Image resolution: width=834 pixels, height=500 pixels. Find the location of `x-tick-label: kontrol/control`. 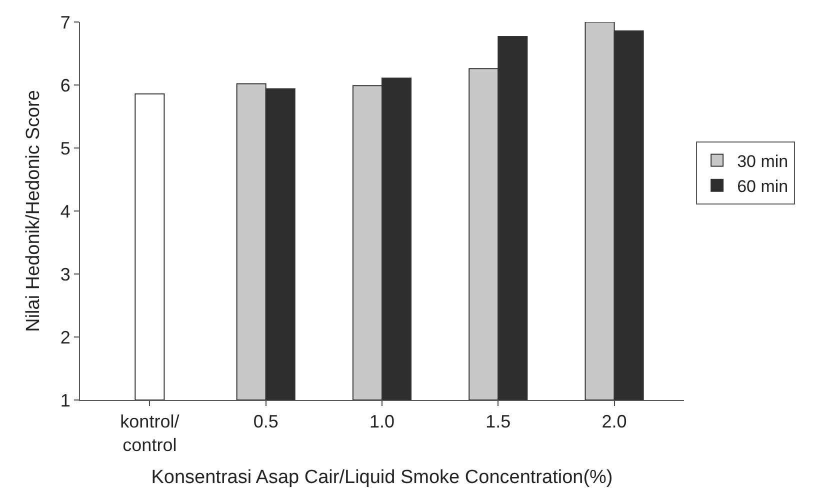

x-tick-label: kontrol/control is located at coordinates (150, 433).